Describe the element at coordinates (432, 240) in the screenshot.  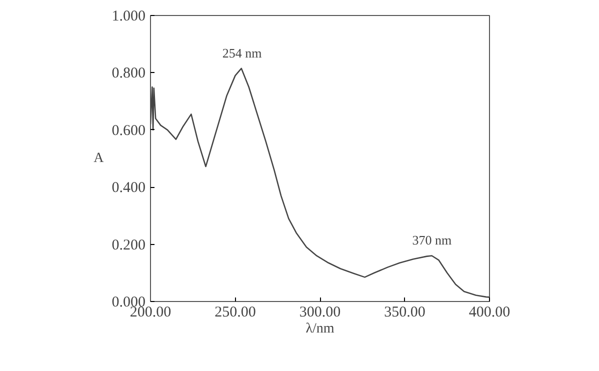
I see `annotation: 370 nm` at that location.